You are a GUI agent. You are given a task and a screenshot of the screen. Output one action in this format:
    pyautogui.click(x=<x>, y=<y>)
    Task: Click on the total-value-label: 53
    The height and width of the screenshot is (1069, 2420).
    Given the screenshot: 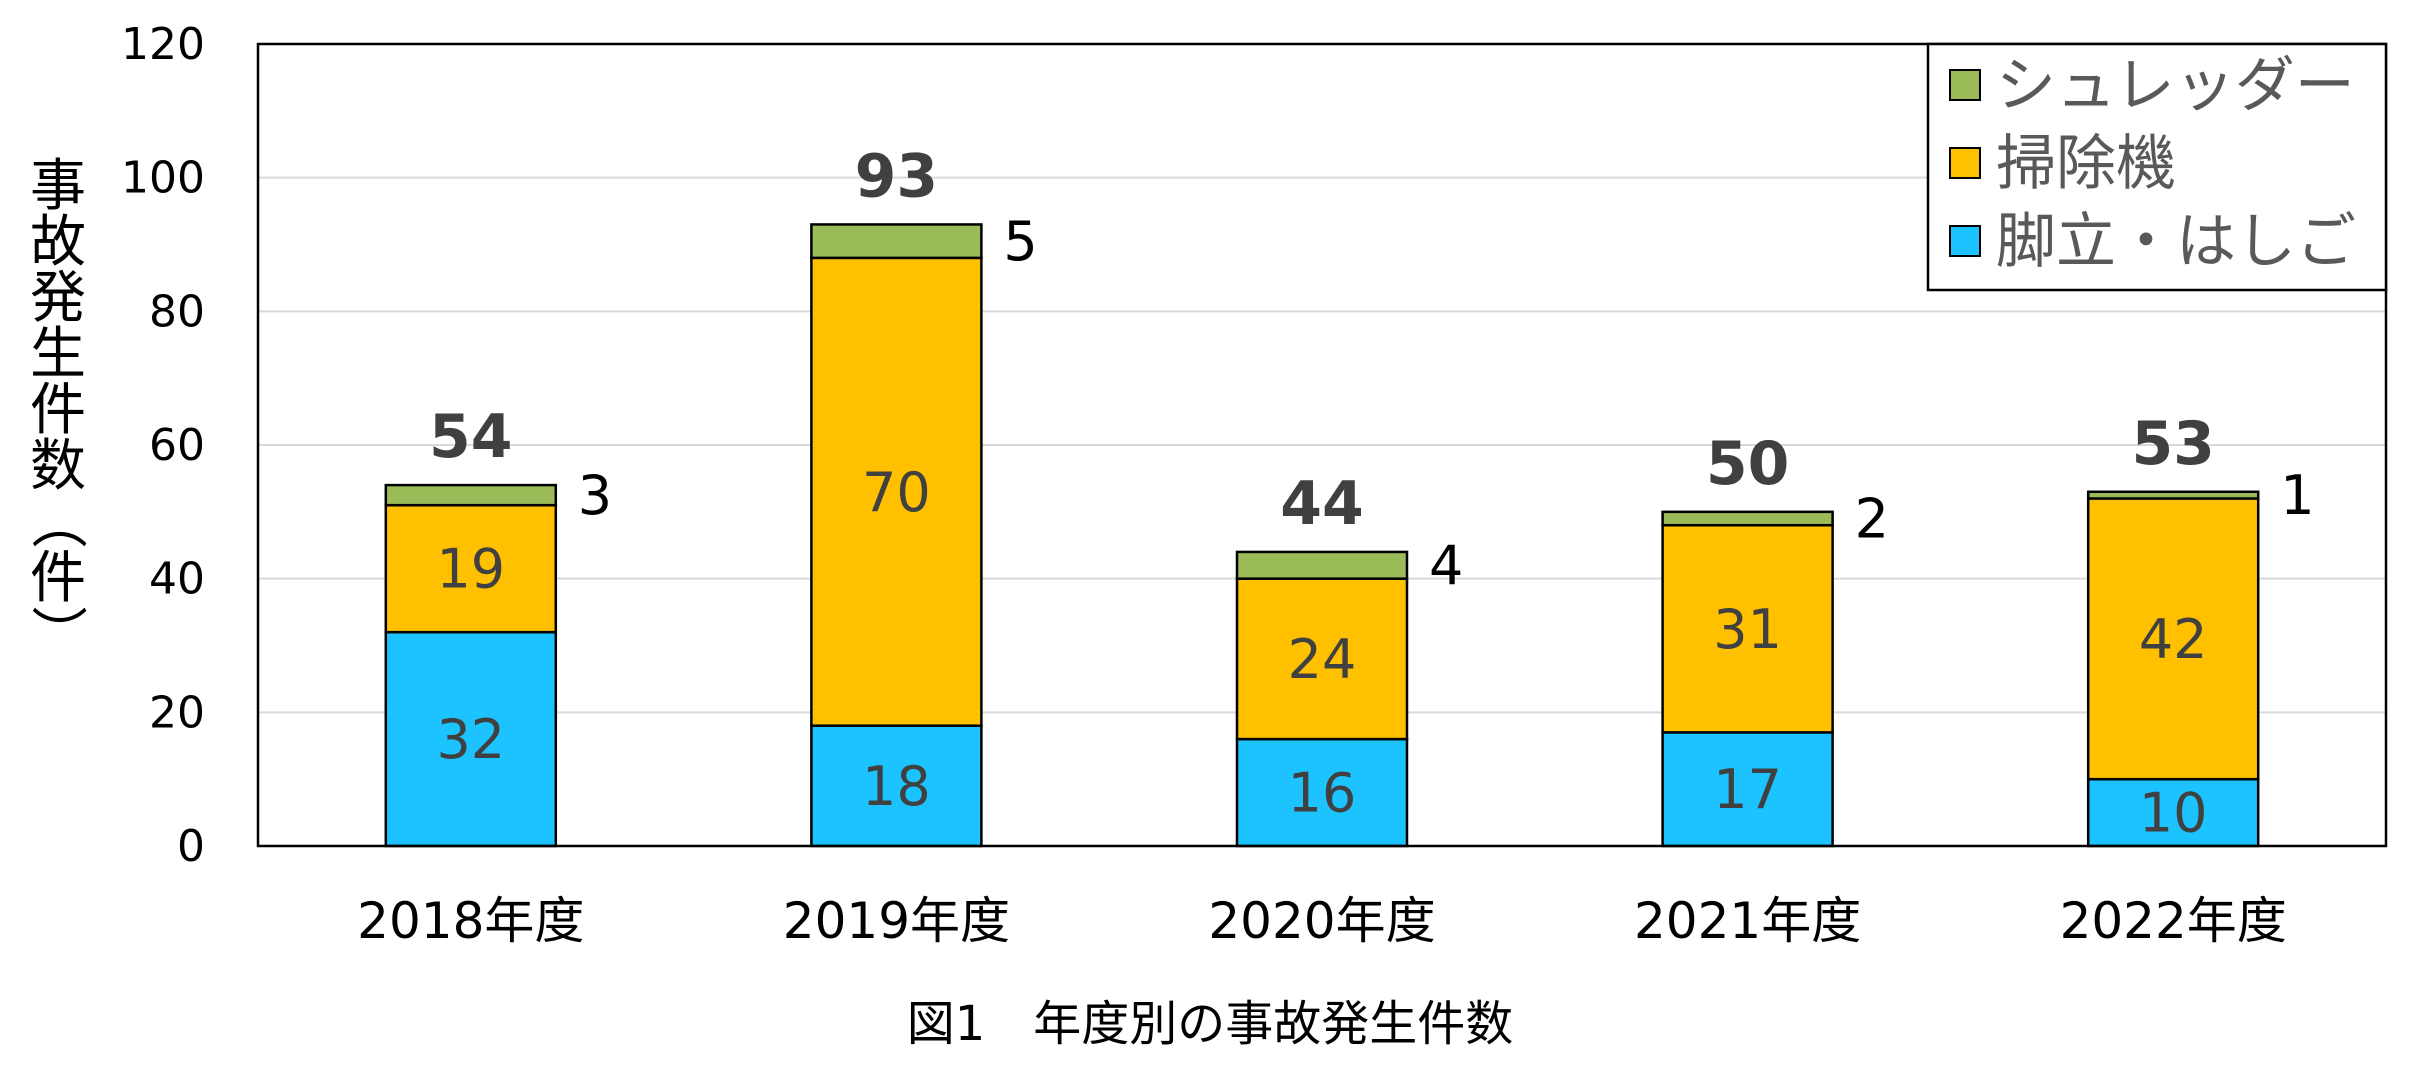 What is the action you would take?
    pyautogui.click(x=2173, y=444)
    